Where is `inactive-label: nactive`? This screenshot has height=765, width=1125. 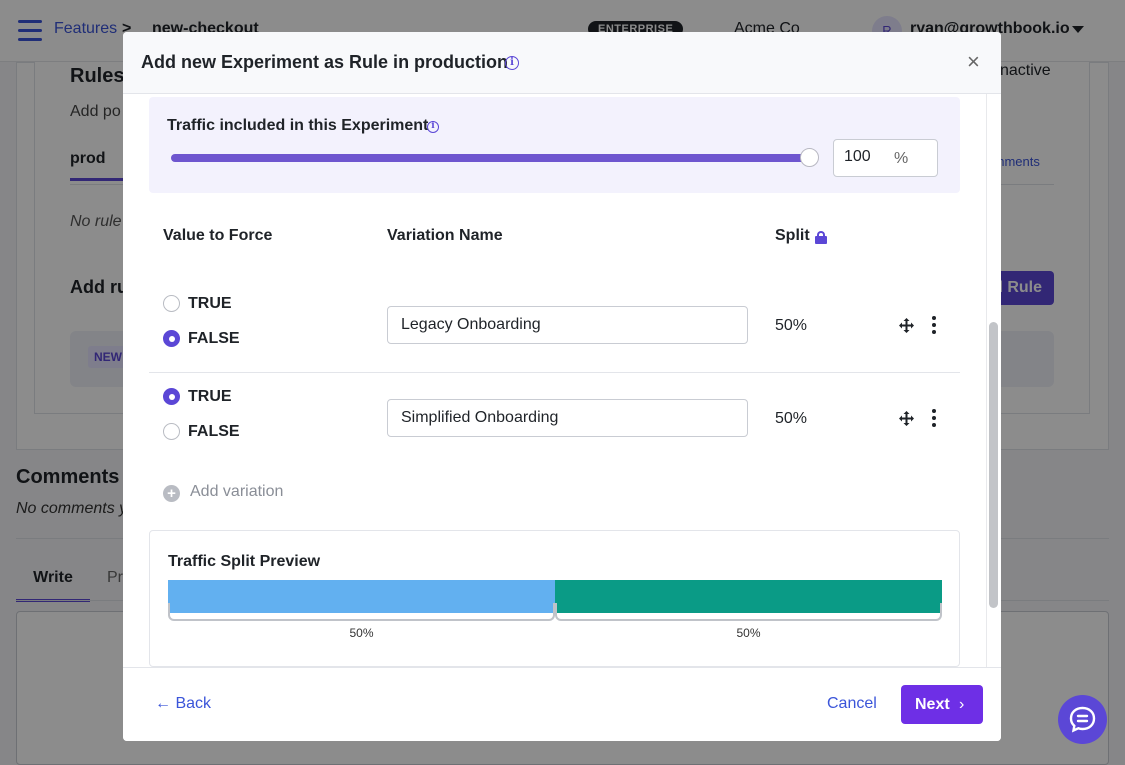
inactive-label: nactive is located at coordinates (1025, 70).